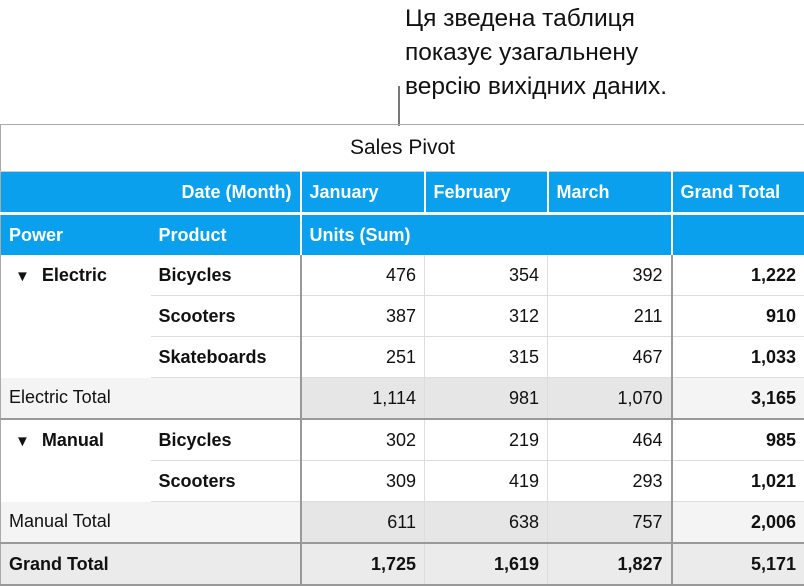 The image size is (804, 586). Describe the element at coordinates (486, 193) in the screenshot. I see `header-february: February` at that location.